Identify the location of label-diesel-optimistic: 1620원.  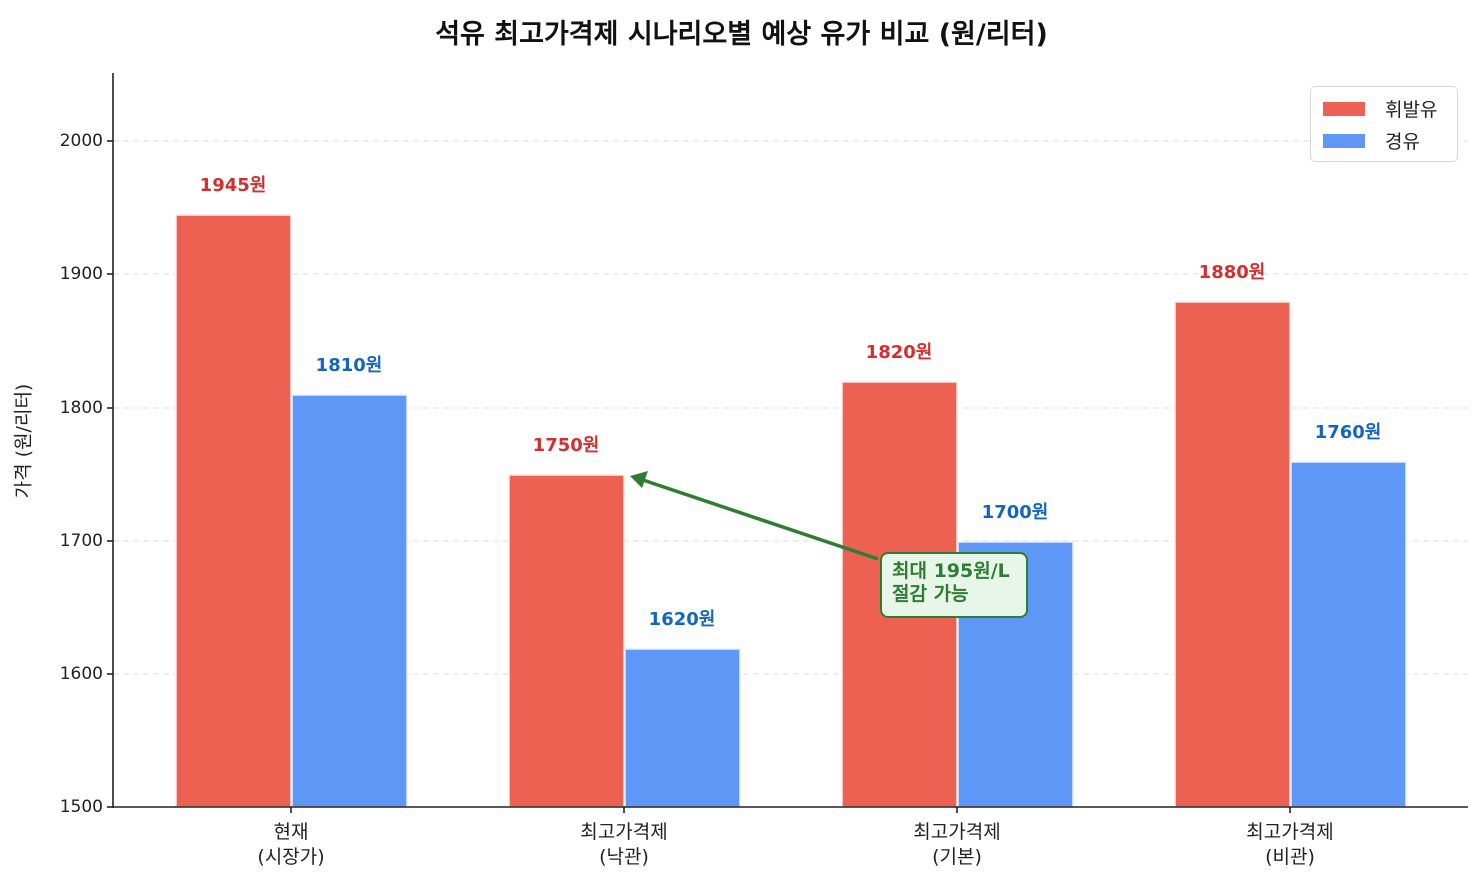
(682, 619).